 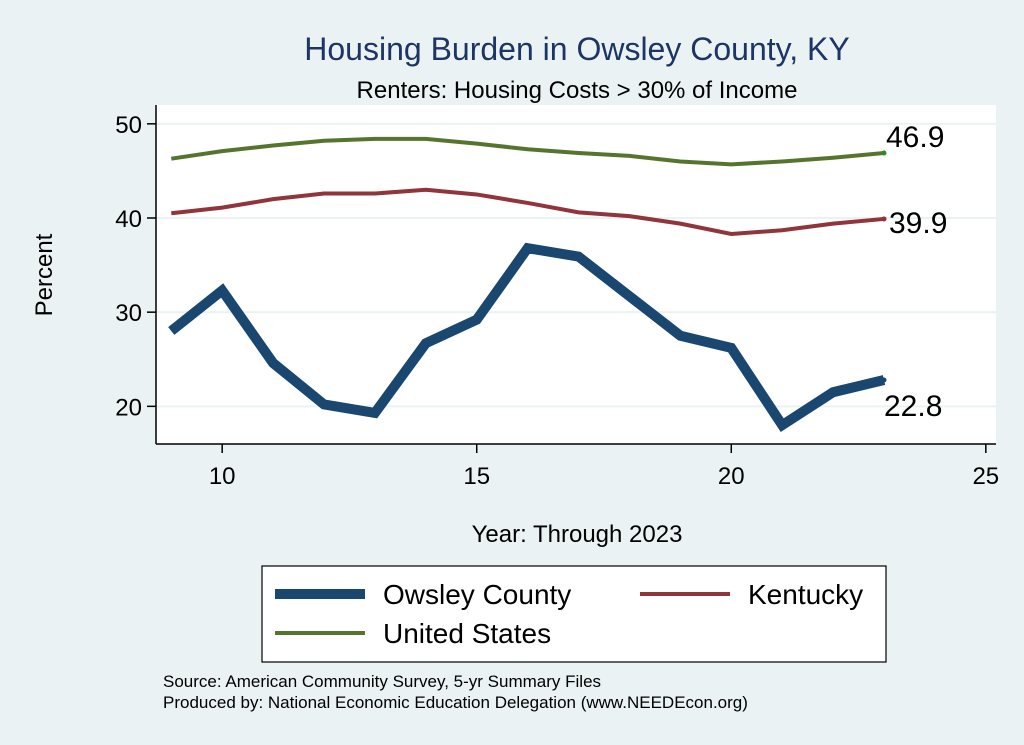 I want to click on x-tick-label-15: 15, so click(x=476, y=476).